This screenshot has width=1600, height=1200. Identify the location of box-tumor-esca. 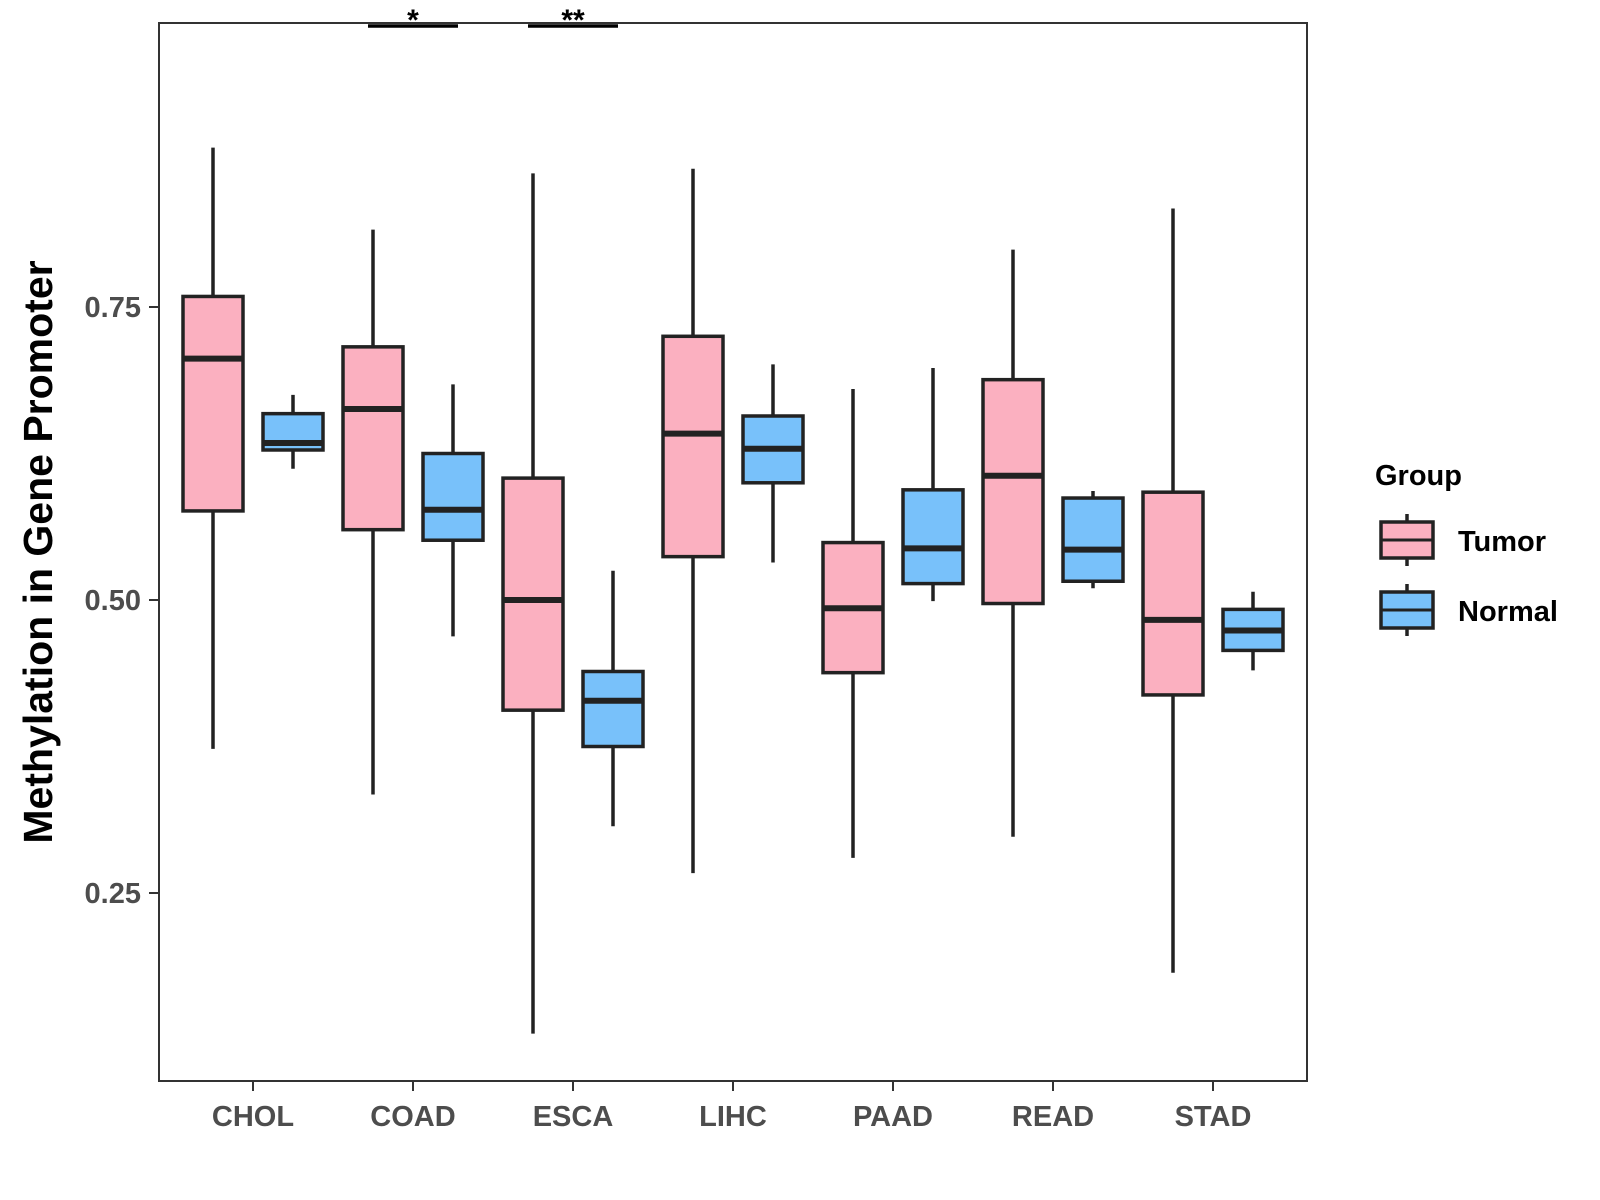
(533, 603).